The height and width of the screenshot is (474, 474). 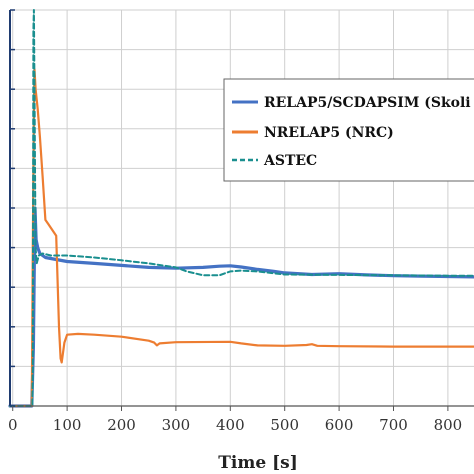 I want to click on x-tick-label: 600, so click(x=339, y=425).